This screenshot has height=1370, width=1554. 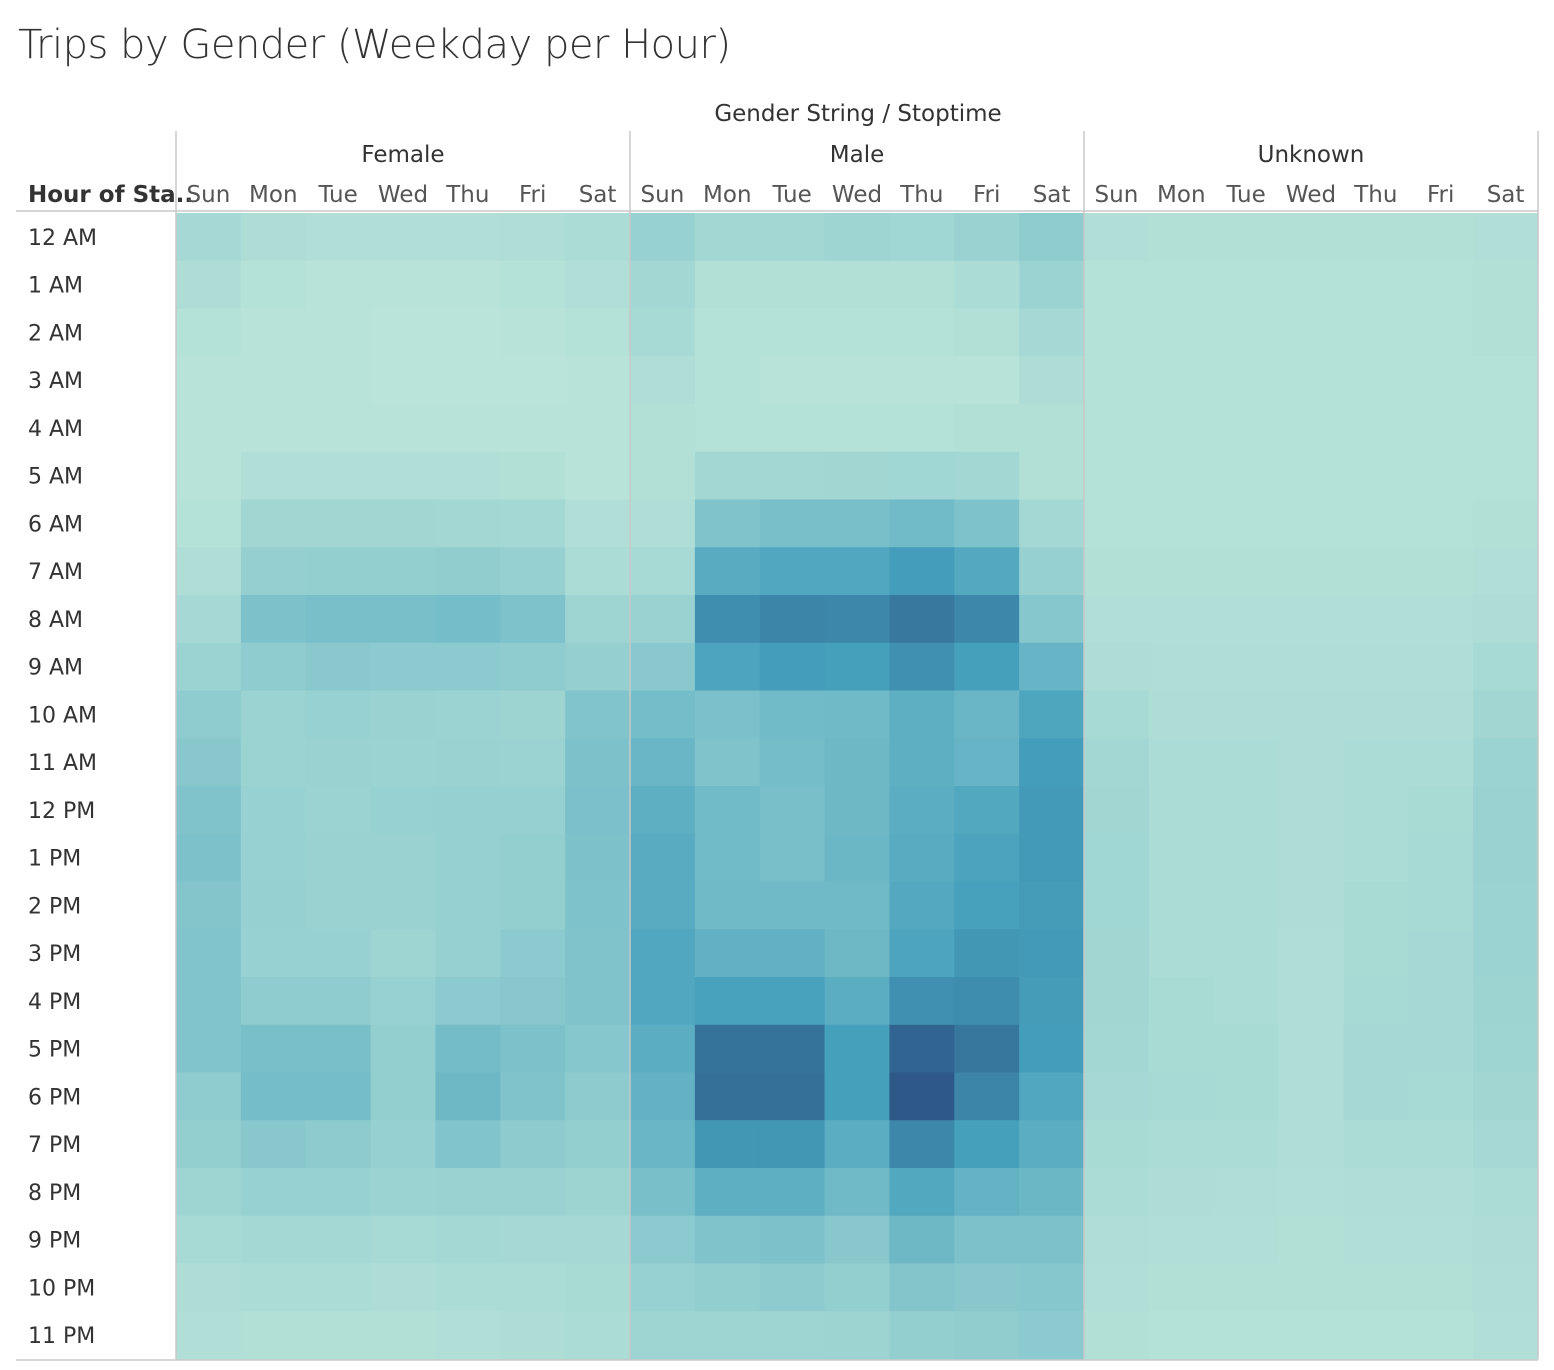 I want to click on row-label-hour: 7 AM, so click(x=55, y=572).